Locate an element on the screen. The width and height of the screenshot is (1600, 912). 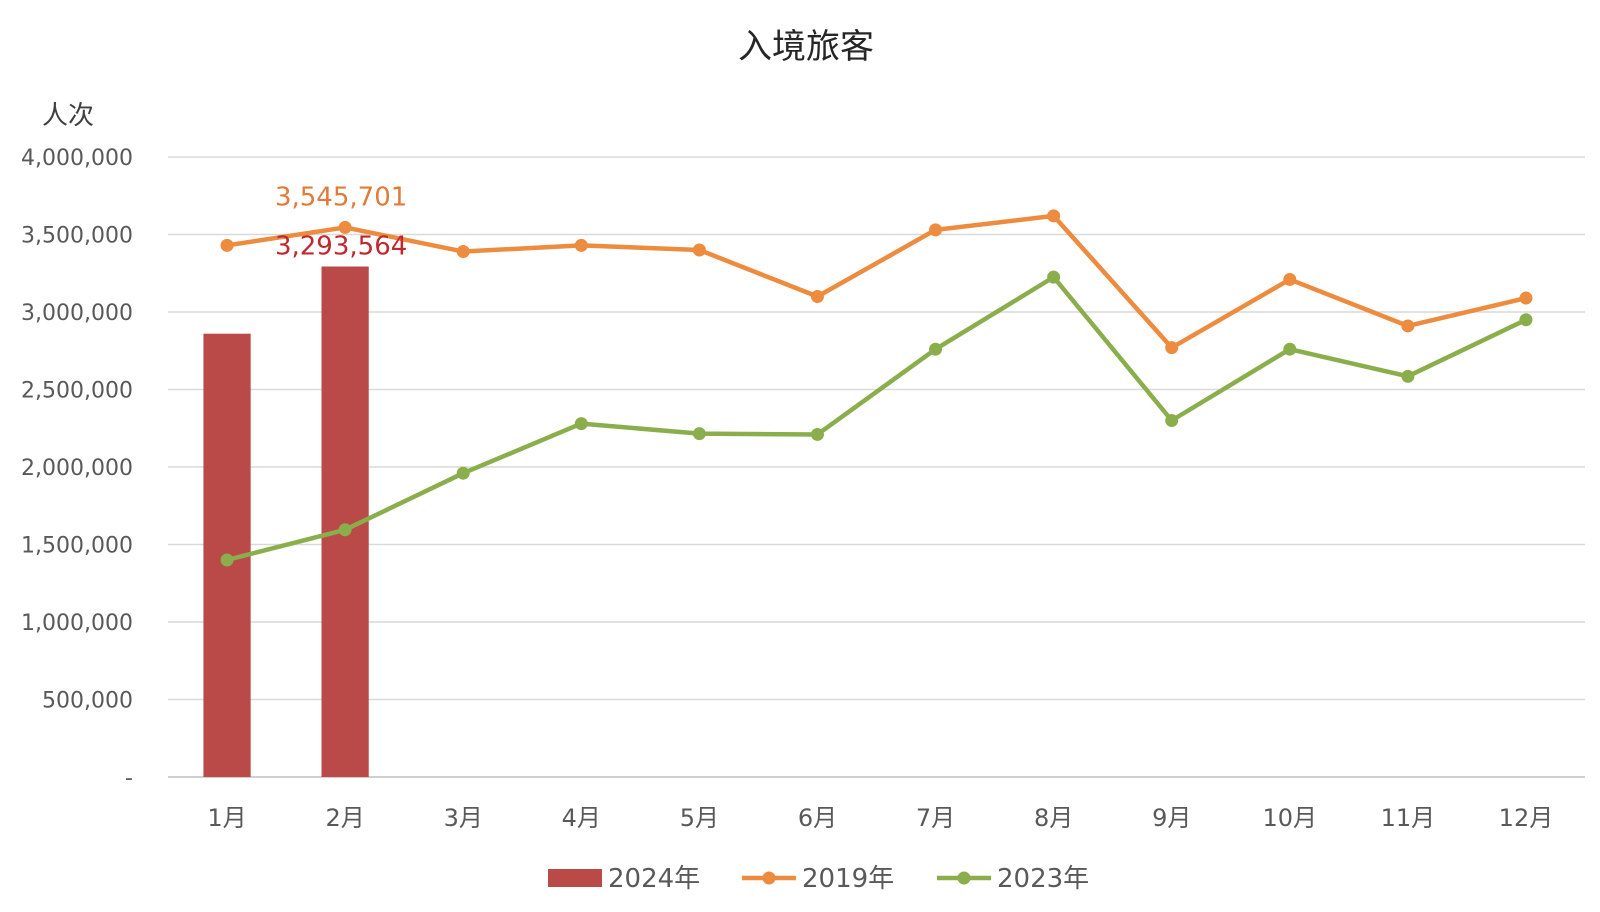
x-tick-label: 9月 is located at coordinates (1171, 818).